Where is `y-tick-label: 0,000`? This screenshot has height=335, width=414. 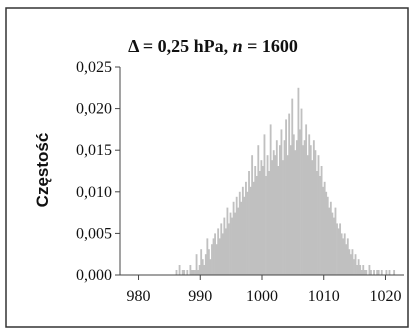 y-tick-label: 0,000 is located at coordinates (94, 275).